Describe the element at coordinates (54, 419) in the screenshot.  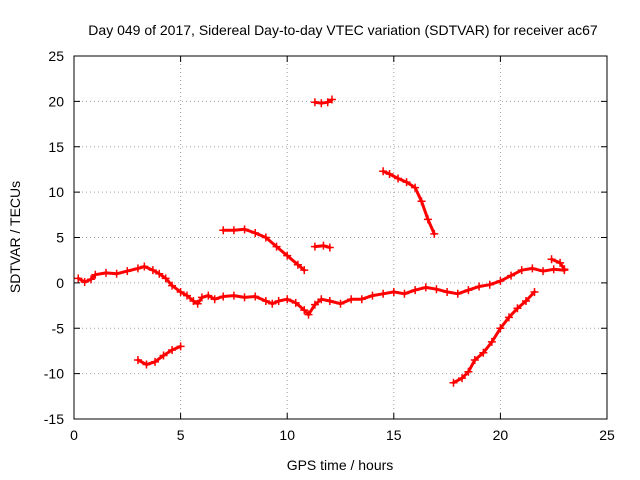
I see `y-tick-label: -15` at that location.